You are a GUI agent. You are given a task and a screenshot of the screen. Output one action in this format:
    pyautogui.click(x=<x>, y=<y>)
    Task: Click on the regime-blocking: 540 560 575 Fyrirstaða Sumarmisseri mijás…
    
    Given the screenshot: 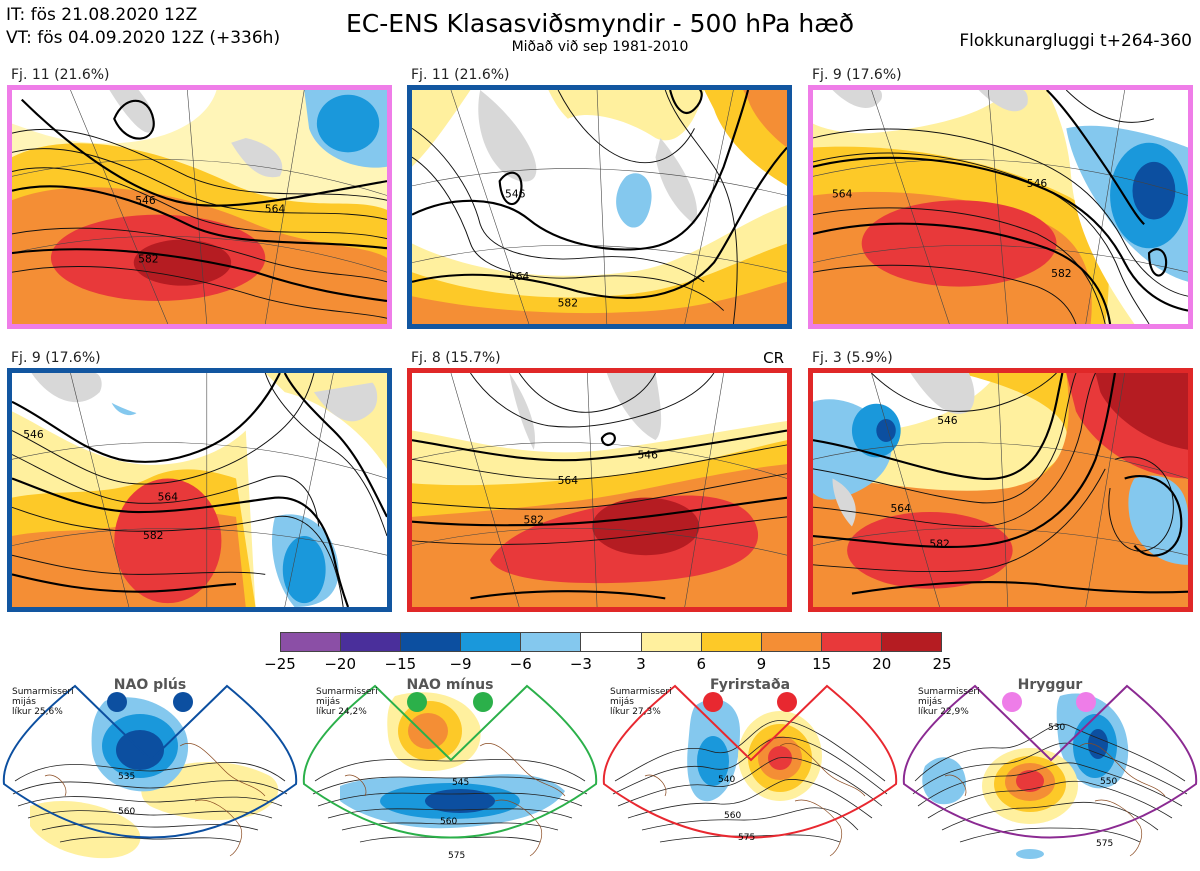 What is the action you would take?
    pyautogui.click(x=750, y=773)
    